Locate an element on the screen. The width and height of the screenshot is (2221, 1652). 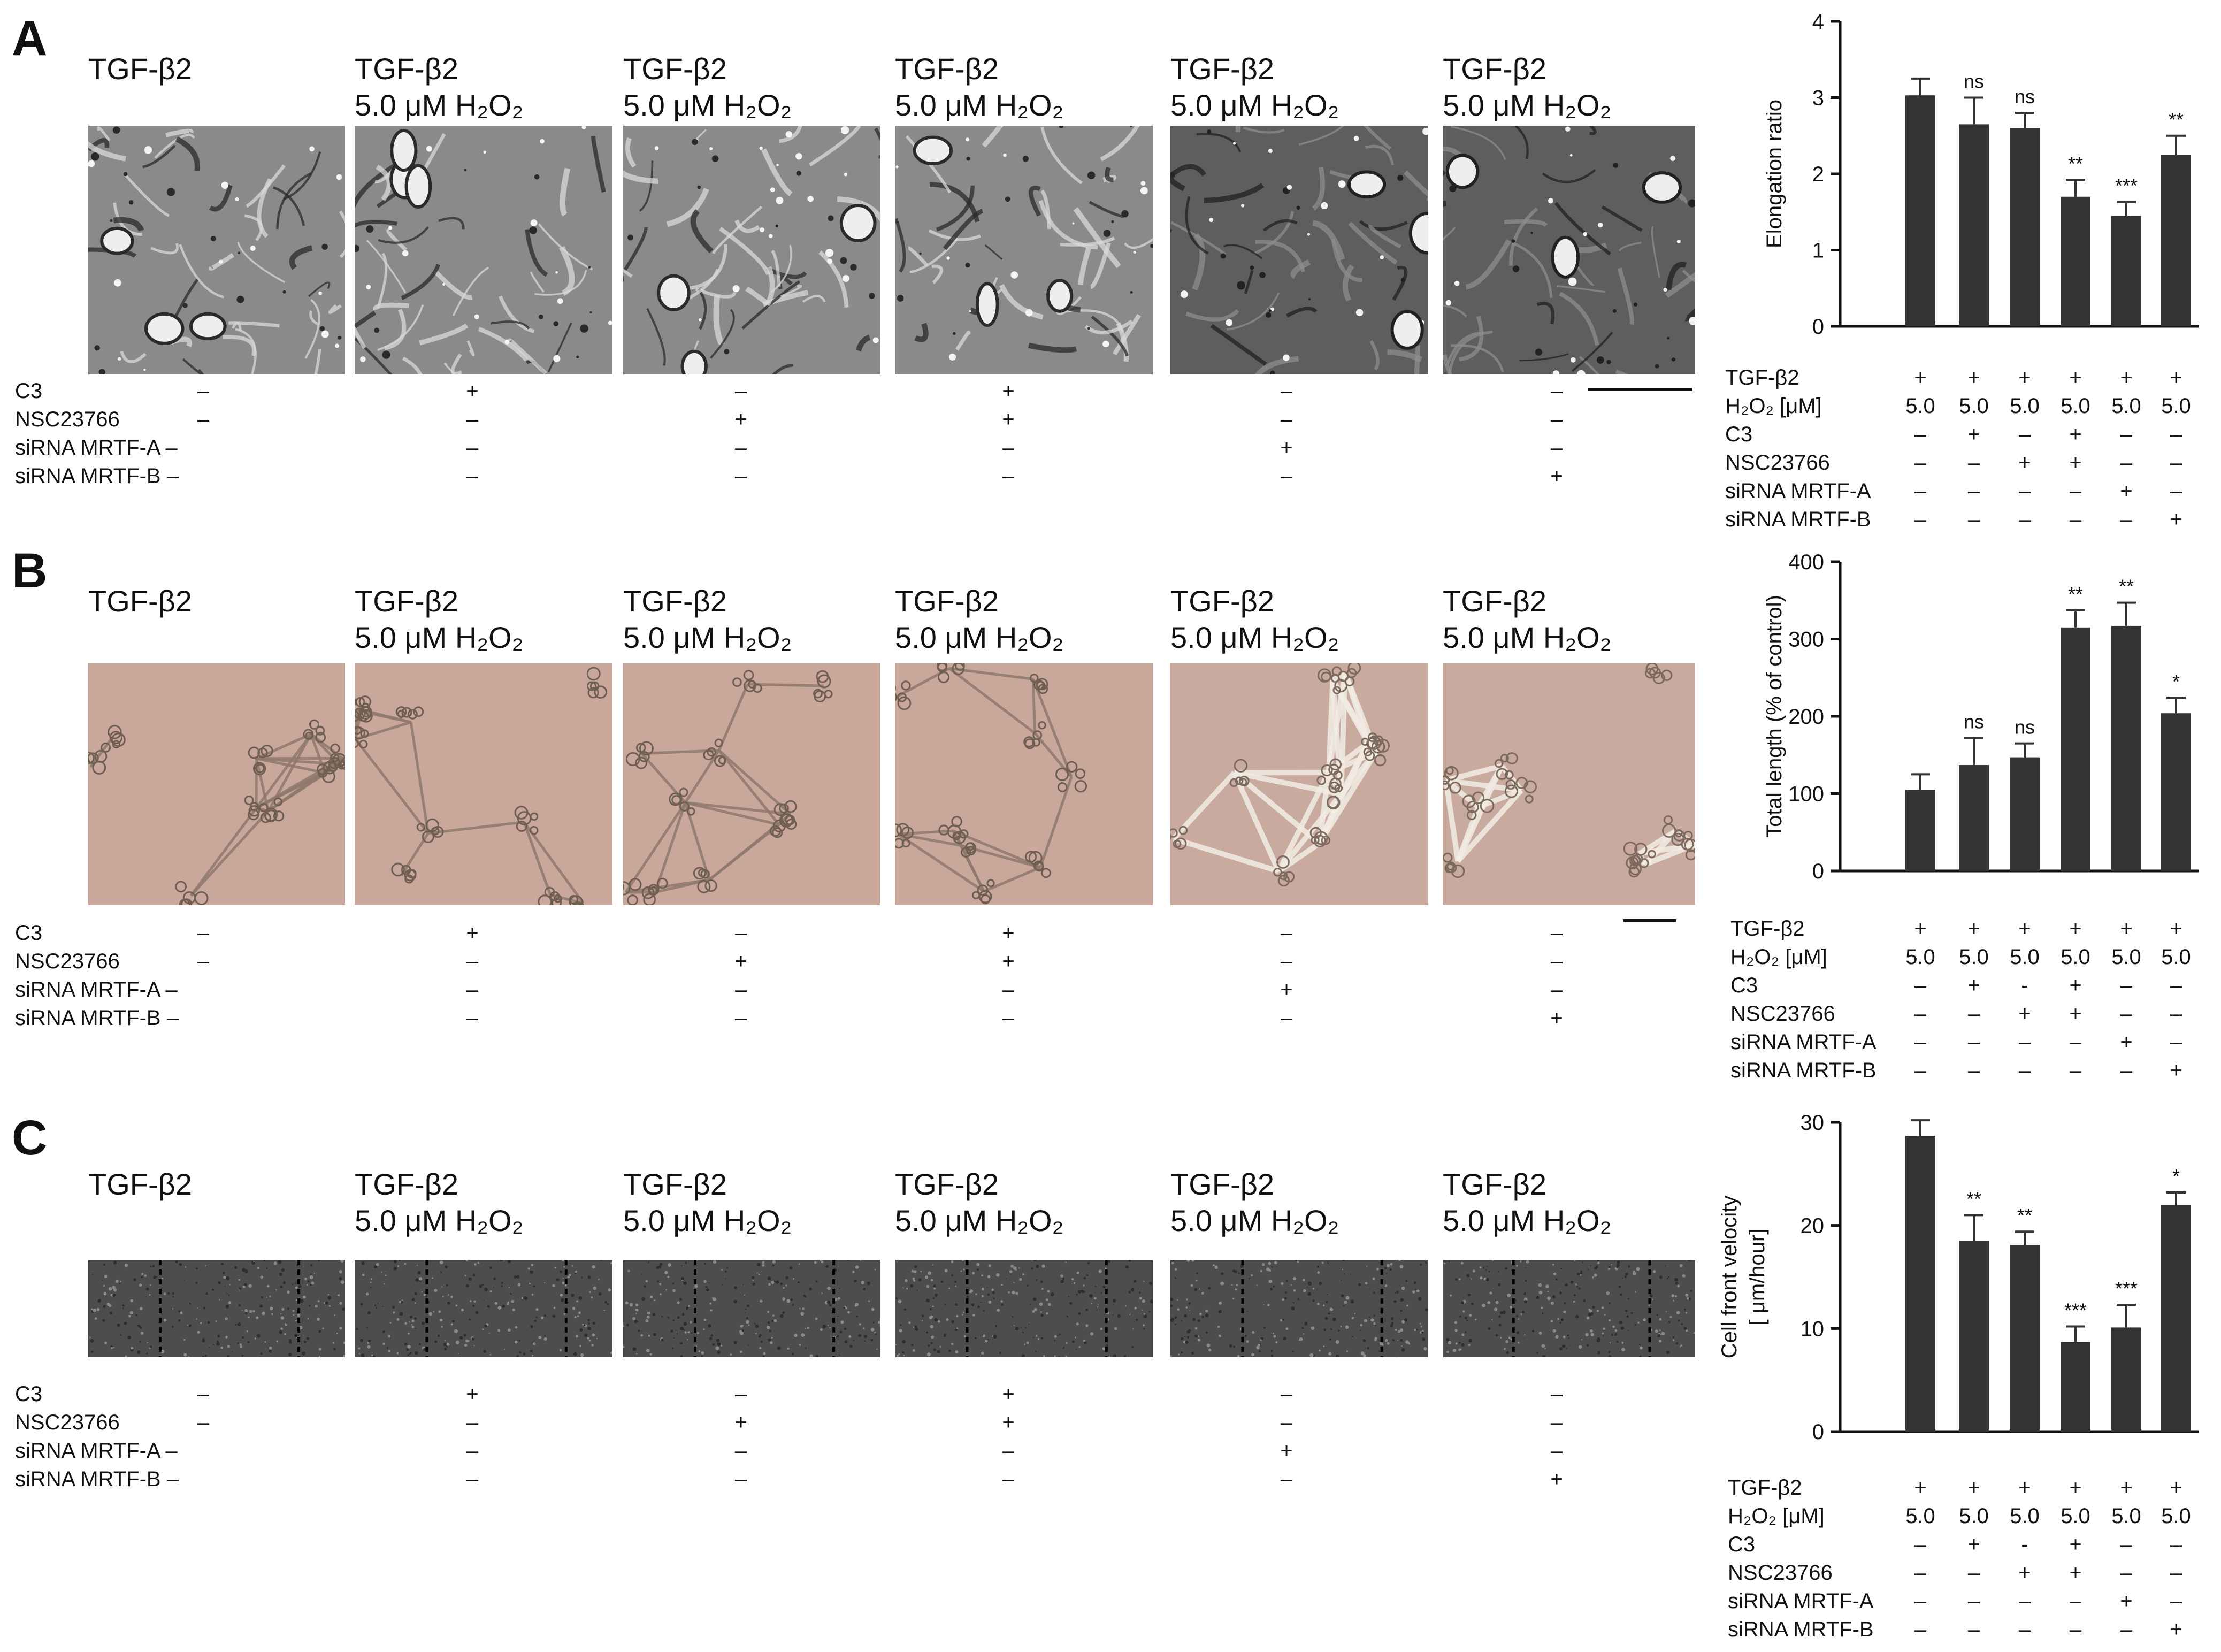
treatment-symbol: + is located at coordinates (740, 961).